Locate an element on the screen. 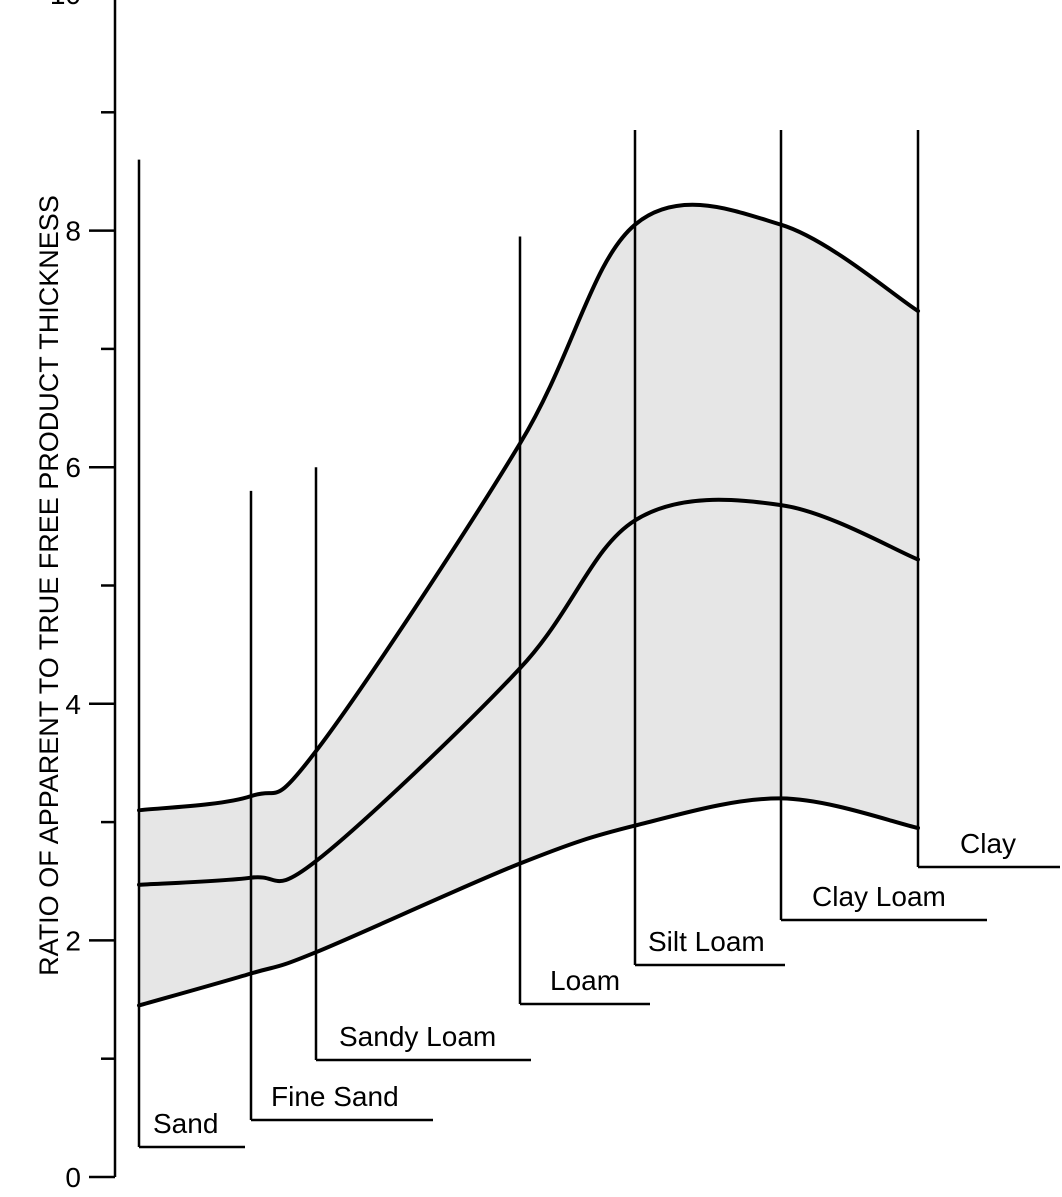 The image size is (1062, 1197). category-label: Sandy Loam is located at coordinates (417, 1036).